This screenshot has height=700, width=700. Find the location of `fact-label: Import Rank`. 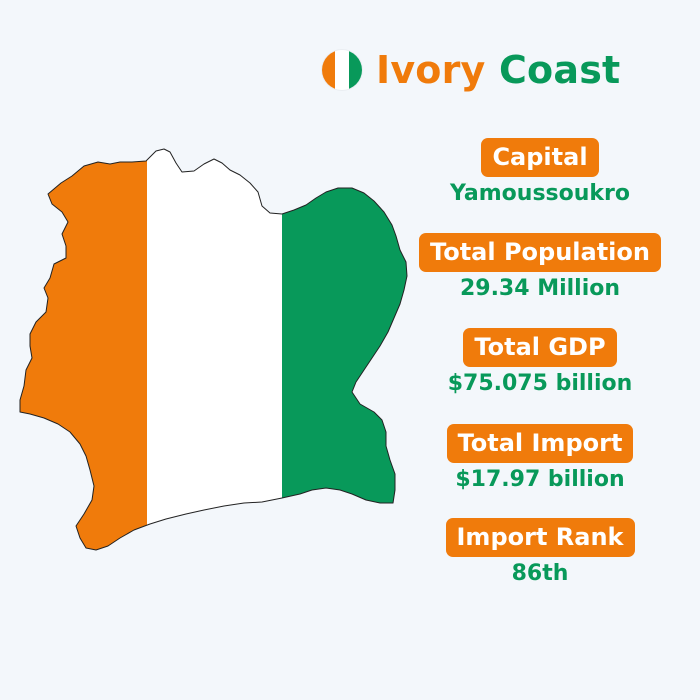

fact-label: Import Rank is located at coordinates (540, 537).